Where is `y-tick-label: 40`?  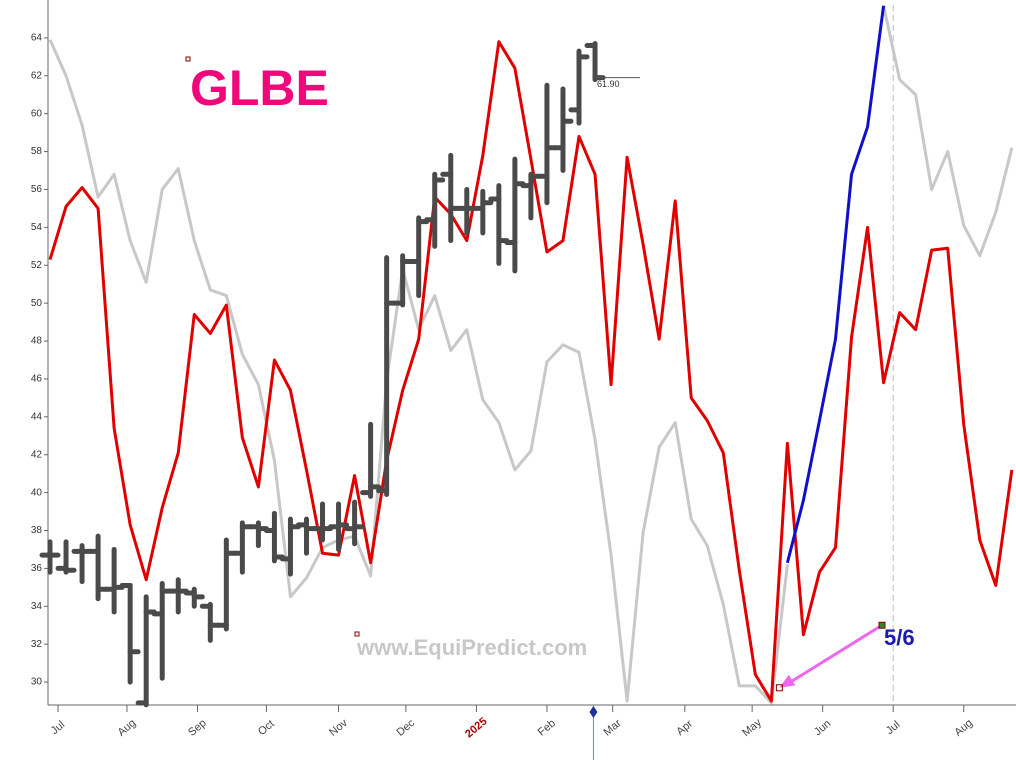
y-tick-label: 40 is located at coordinates (37, 492).